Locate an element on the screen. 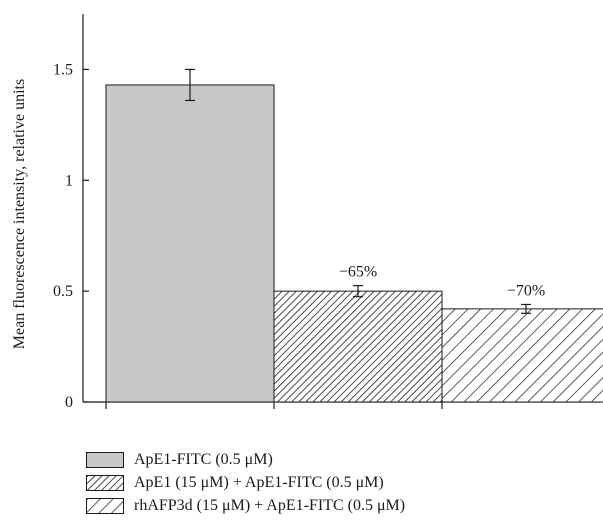  y-tick-label: 0 is located at coordinates (69, 402).